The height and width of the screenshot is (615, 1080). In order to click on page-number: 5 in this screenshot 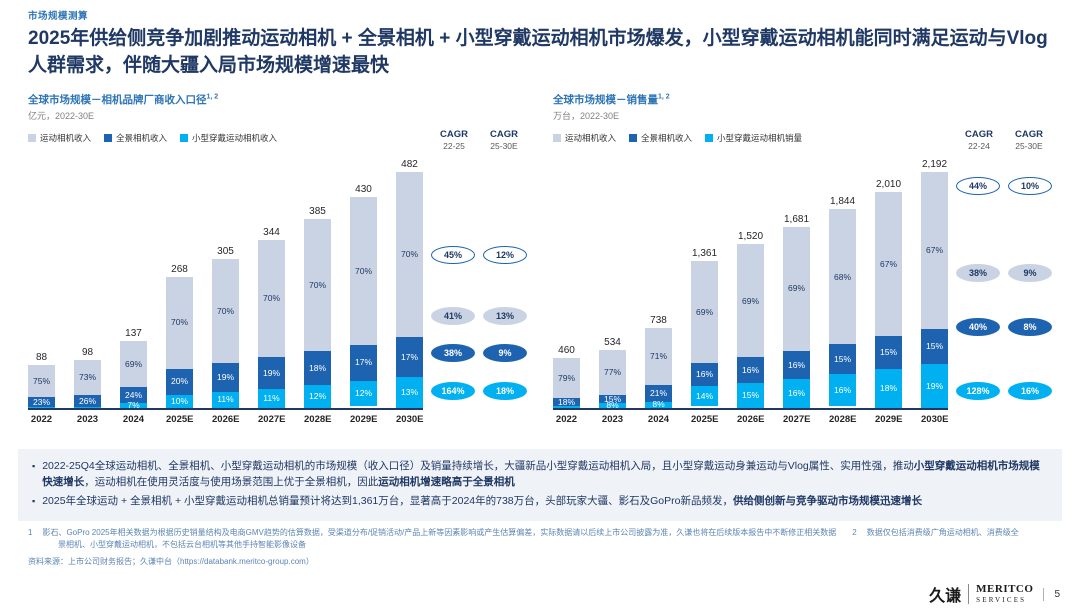, I will do `click(1057, 594)`.